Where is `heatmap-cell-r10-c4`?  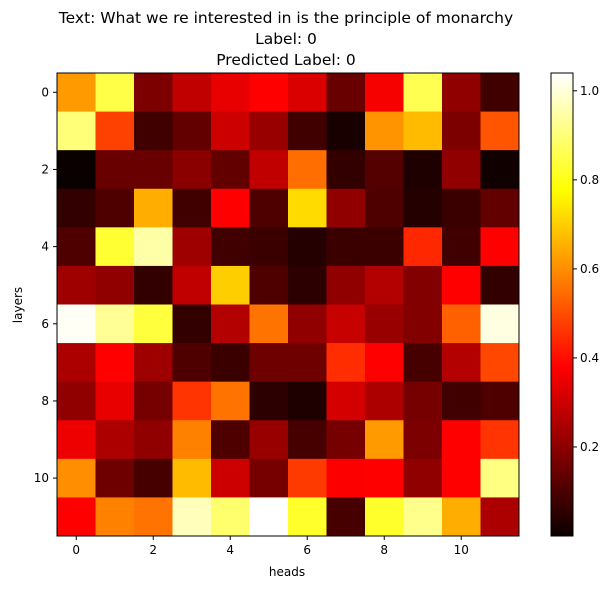
heatmap-cell-r10-c4 is located at coordinates (230, 478).